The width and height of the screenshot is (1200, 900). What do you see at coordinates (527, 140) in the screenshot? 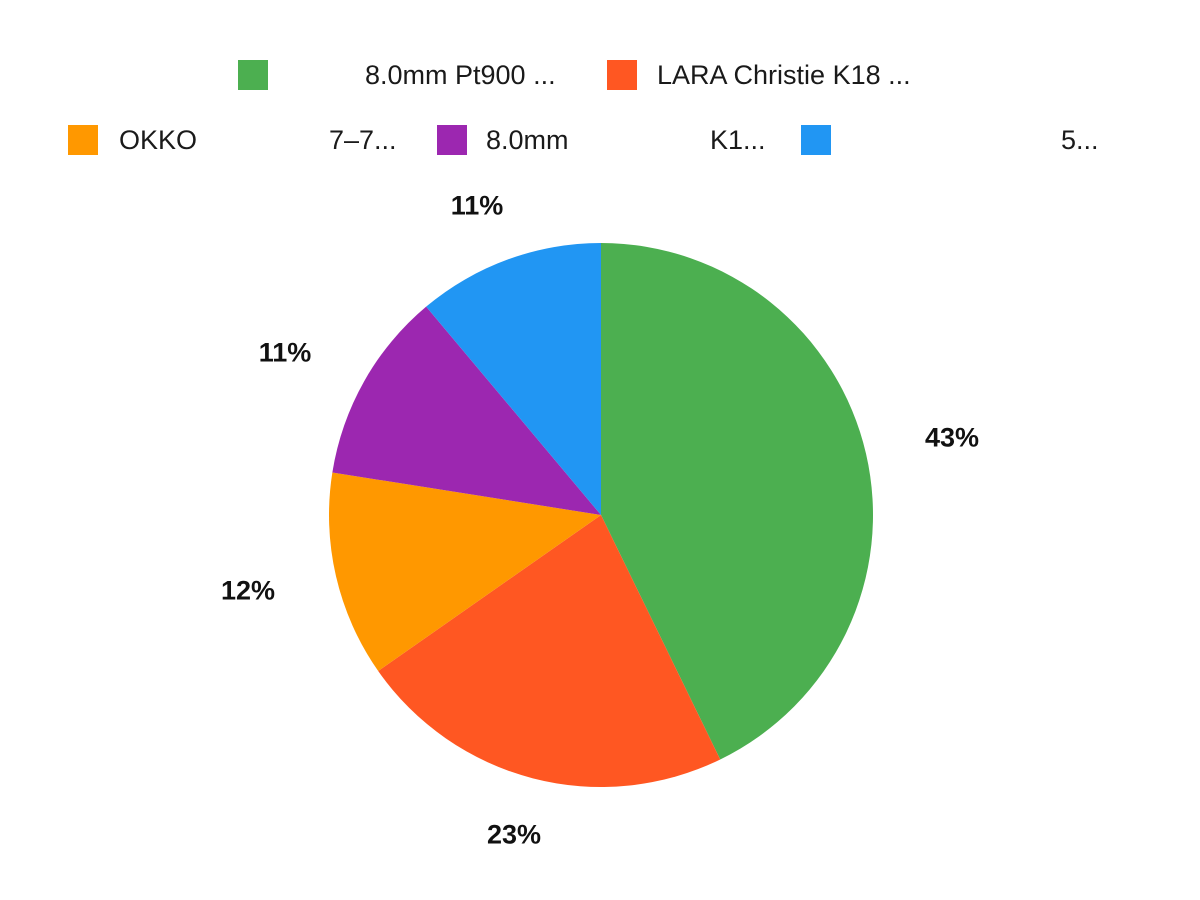
I see `legend-label-purple-a: 8.0mm` at bounding box center [527, 140].